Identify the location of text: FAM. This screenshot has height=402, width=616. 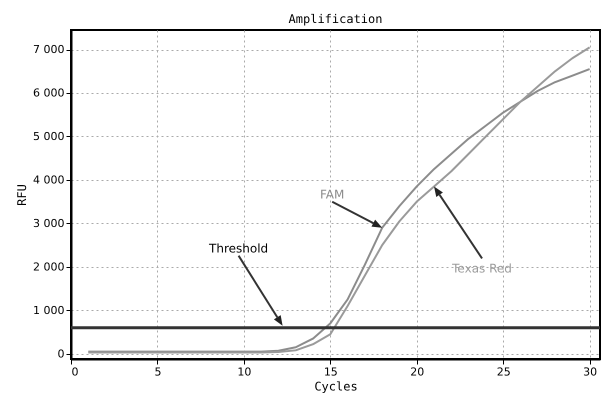
(332, 195).